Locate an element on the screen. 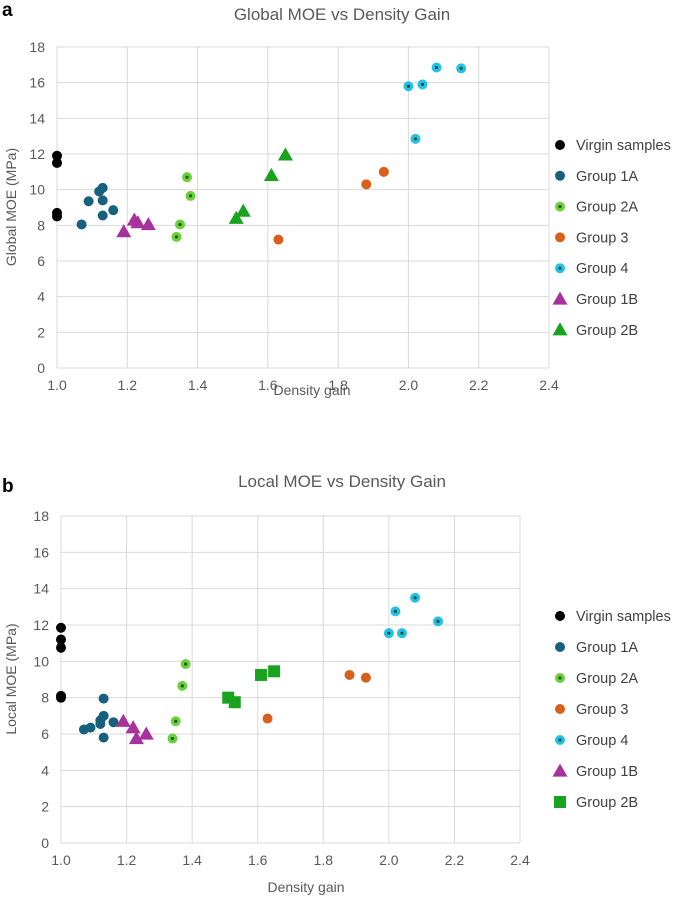 This screenshot has height=902, width=685. series-virgin-samples is located at coordinates (61, 662).